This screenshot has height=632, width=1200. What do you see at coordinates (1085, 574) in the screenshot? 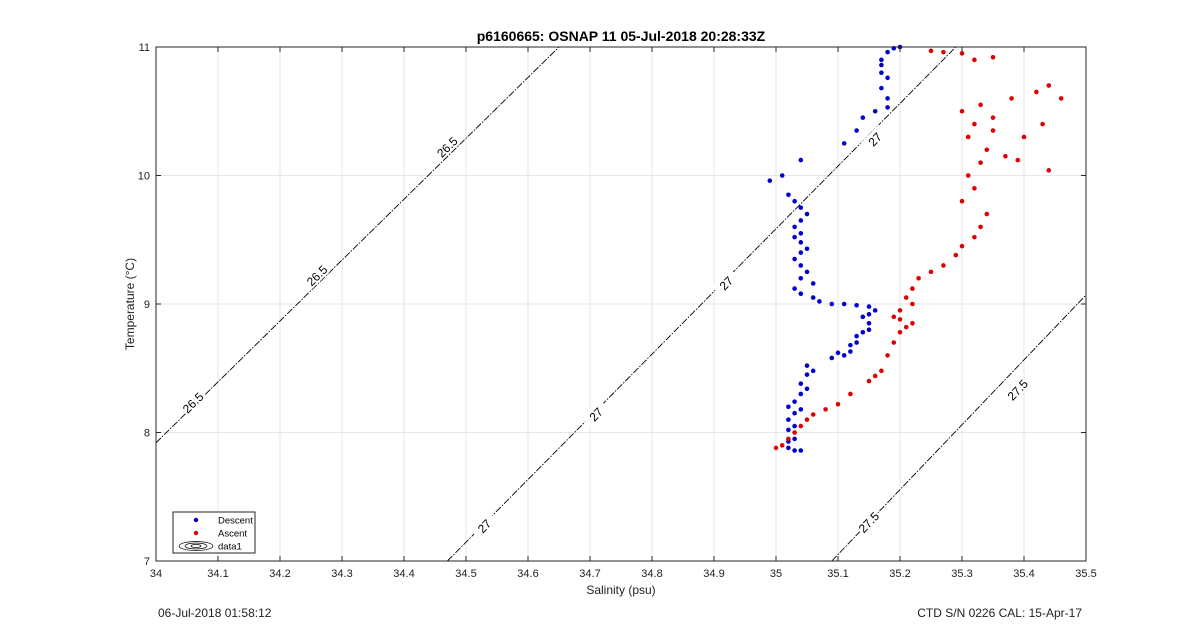
I see `x-tick-label: 35.5` at bounding box center [1085, 574].